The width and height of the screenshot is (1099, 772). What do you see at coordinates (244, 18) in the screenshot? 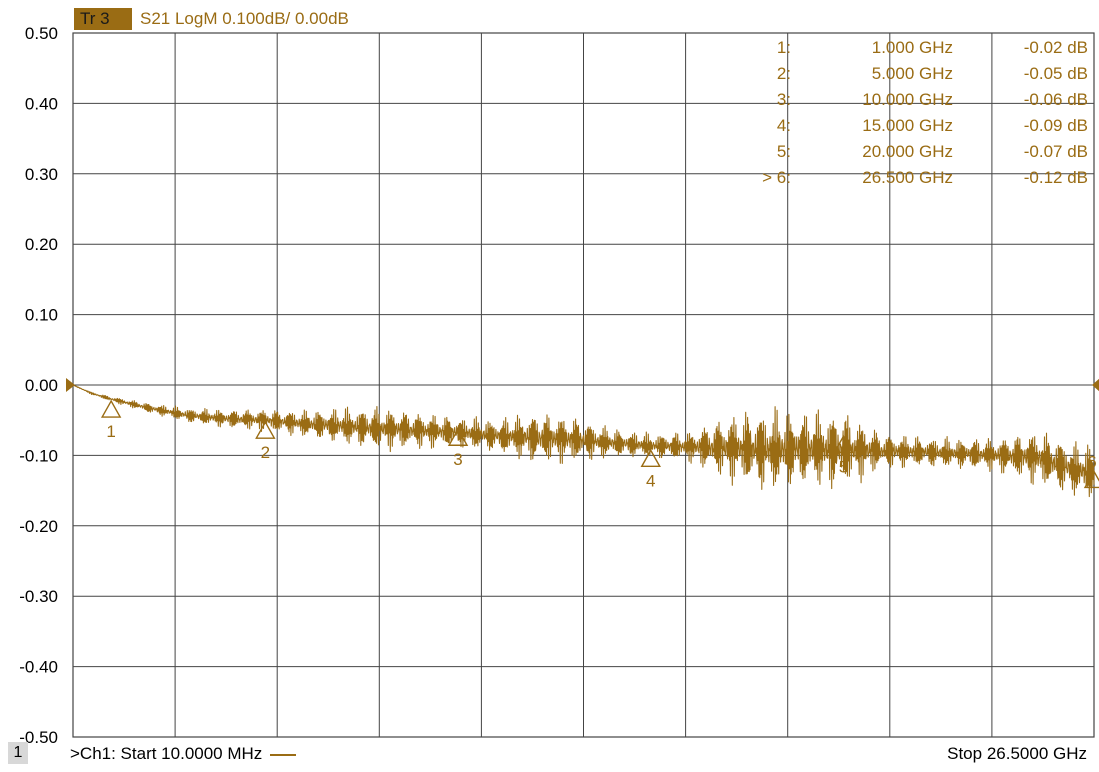
I see `trace-description: S21 LogM 0.100dB/ 0.00dB` at bounding box center [244, 18].